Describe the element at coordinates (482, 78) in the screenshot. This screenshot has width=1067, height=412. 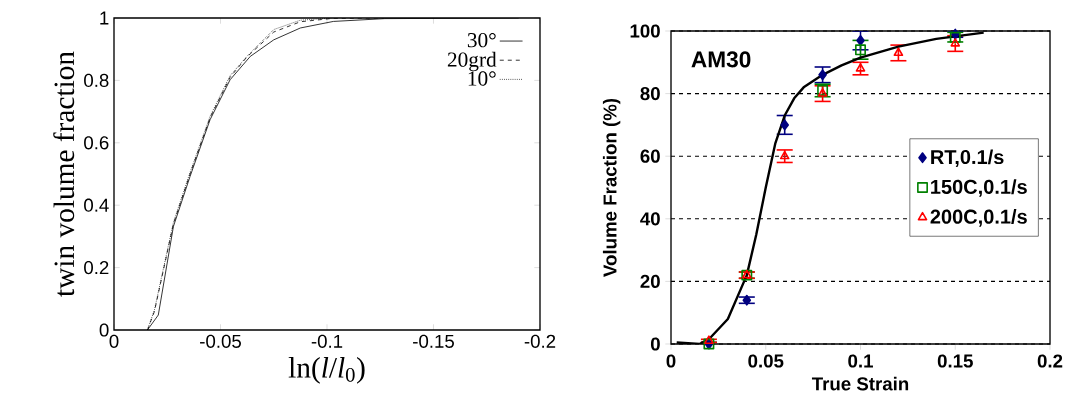
I see `legend-label: 10°` at that location.